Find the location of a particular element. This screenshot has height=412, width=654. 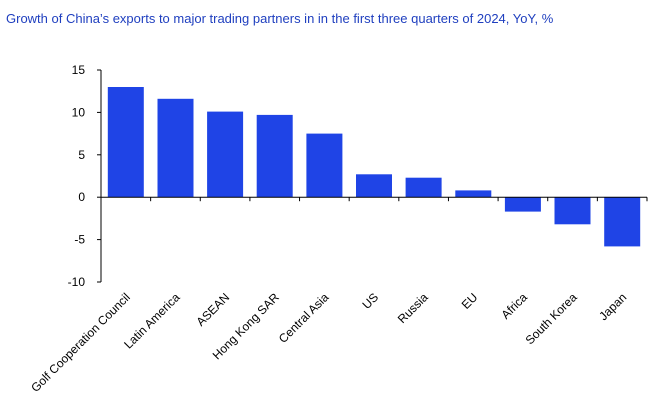

bar-eu is located at coordinates (473, 194).